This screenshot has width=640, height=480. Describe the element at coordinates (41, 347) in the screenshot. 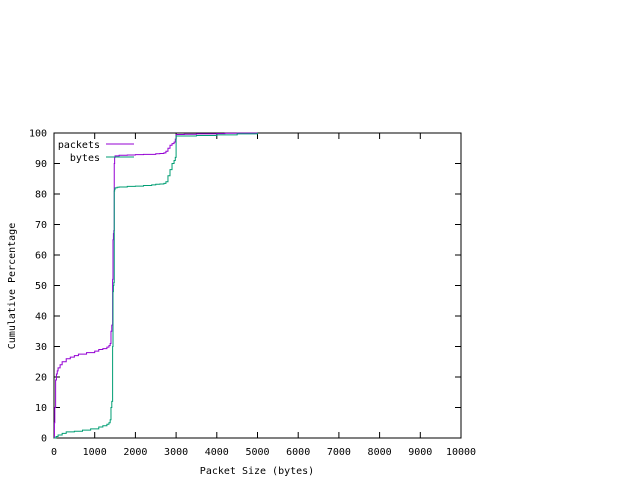

I see `y-tick-label: 30` at that location.